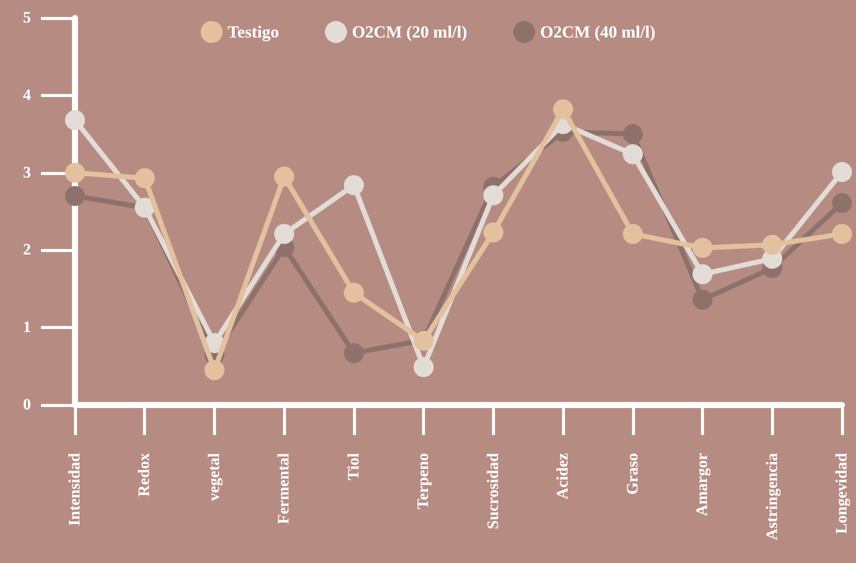 Image resolution: width=856 pixels, height=563 pixels. What do you see at coordinates (145, 475) in the screenshot?
I see `x-tick-label: Redox` at bounding box center [145, 475].